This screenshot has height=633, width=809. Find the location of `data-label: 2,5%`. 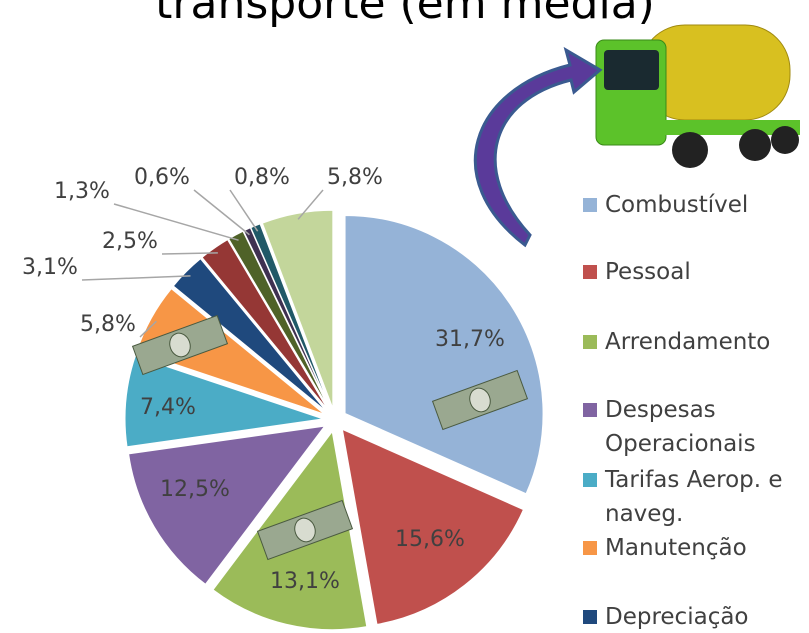

data-label: 2,5% is located at coordinates (130, 241).